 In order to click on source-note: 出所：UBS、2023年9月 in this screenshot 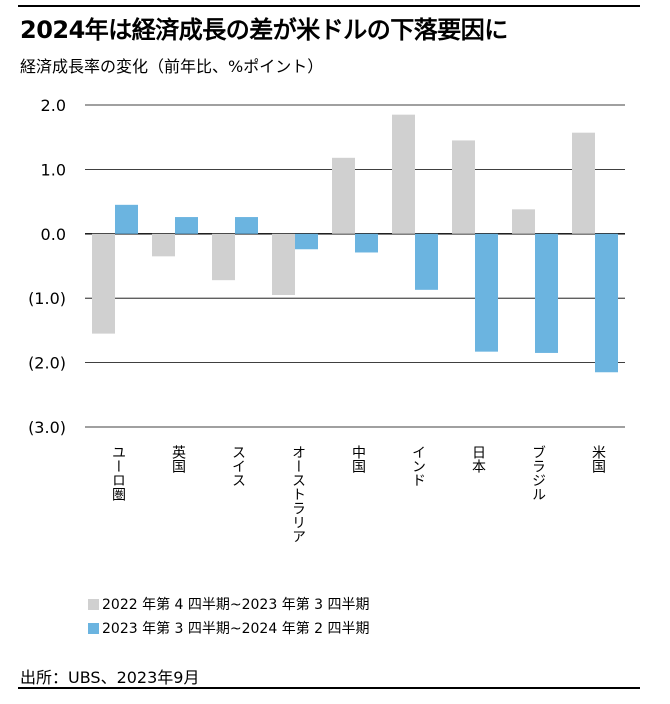, I will do `click(110, 677)`.